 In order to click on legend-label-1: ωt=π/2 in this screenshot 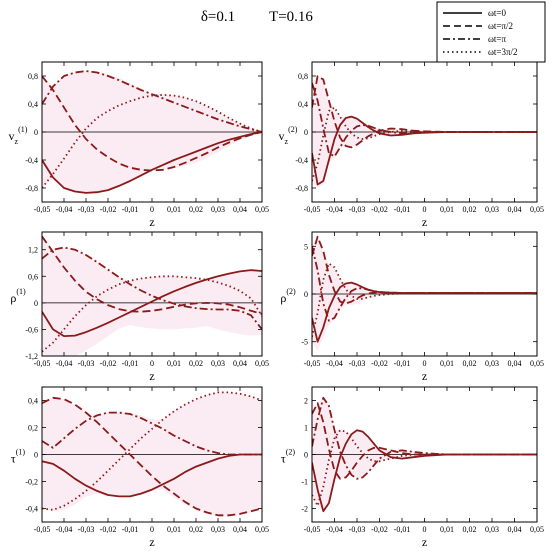, I will do `click(500, 26)`.